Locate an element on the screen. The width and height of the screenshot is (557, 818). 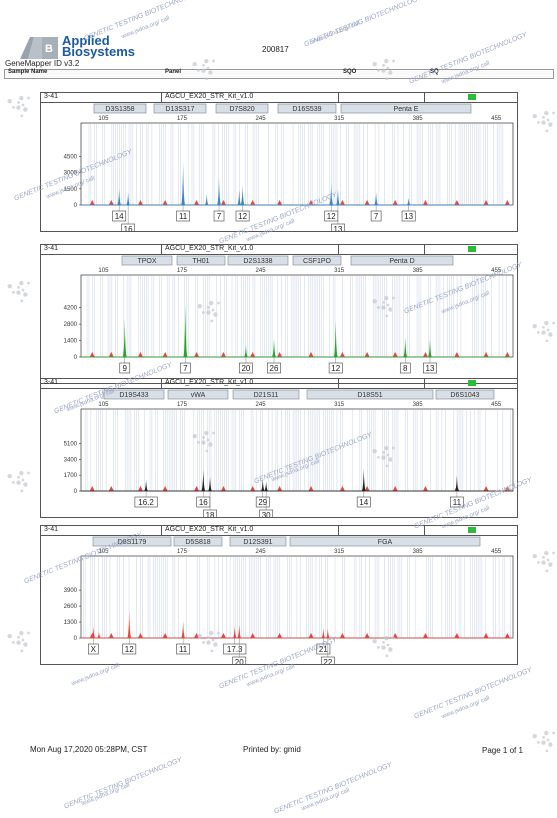
allele-call-label: 7 is located at coordinates (185, 368).